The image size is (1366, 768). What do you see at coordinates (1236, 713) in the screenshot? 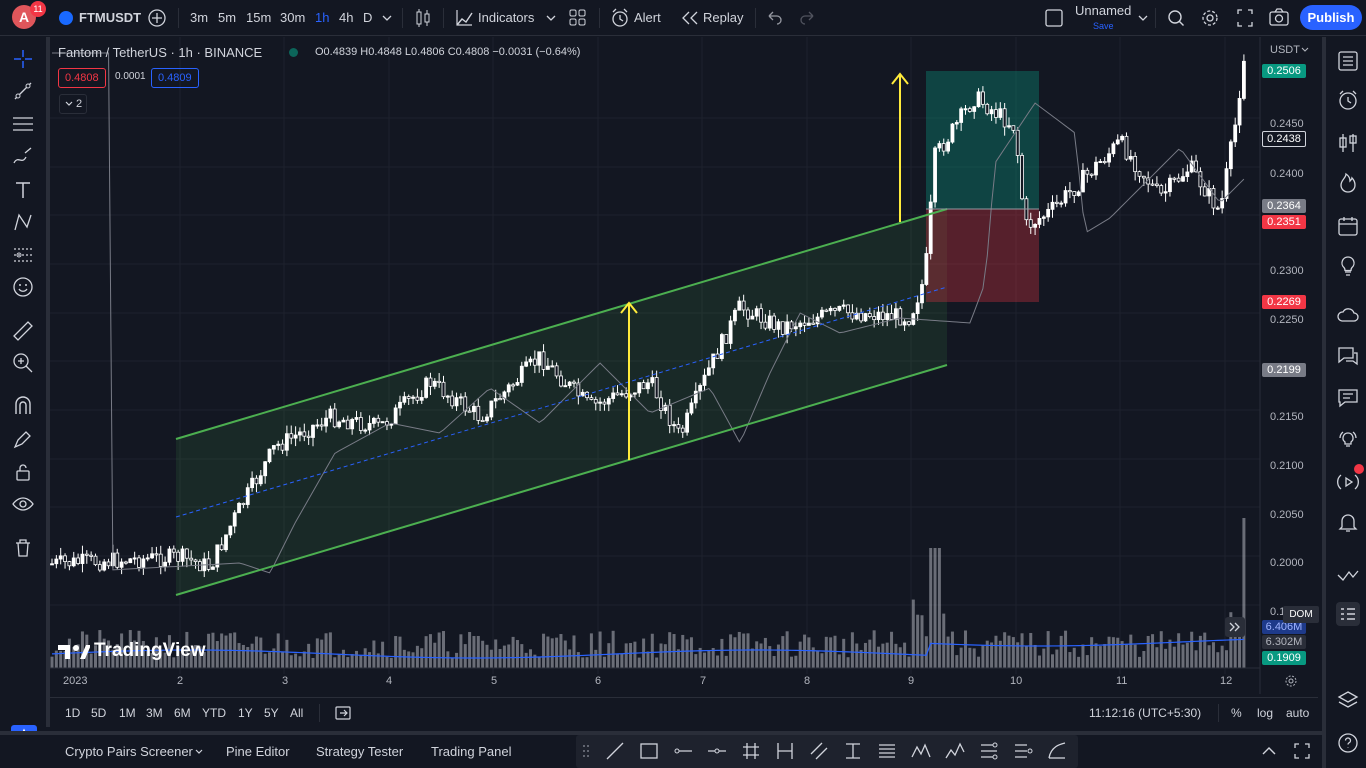
I see `percent-toggle: %` at bounding box center [1236, 713].